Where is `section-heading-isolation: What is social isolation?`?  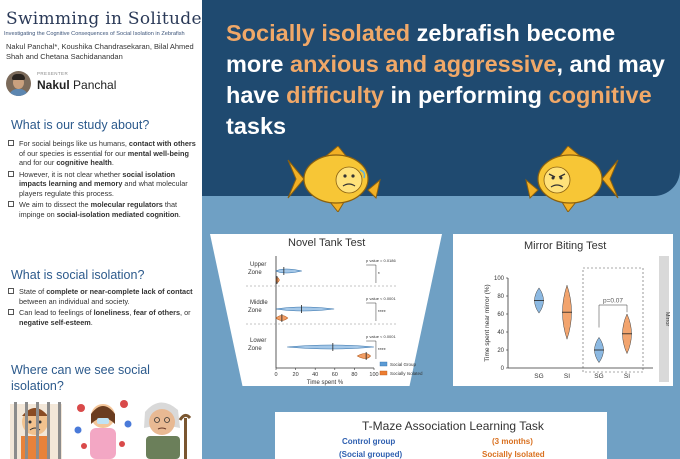 section-heading-isolation: What is social isolation? is located at coordinates (78, 275).